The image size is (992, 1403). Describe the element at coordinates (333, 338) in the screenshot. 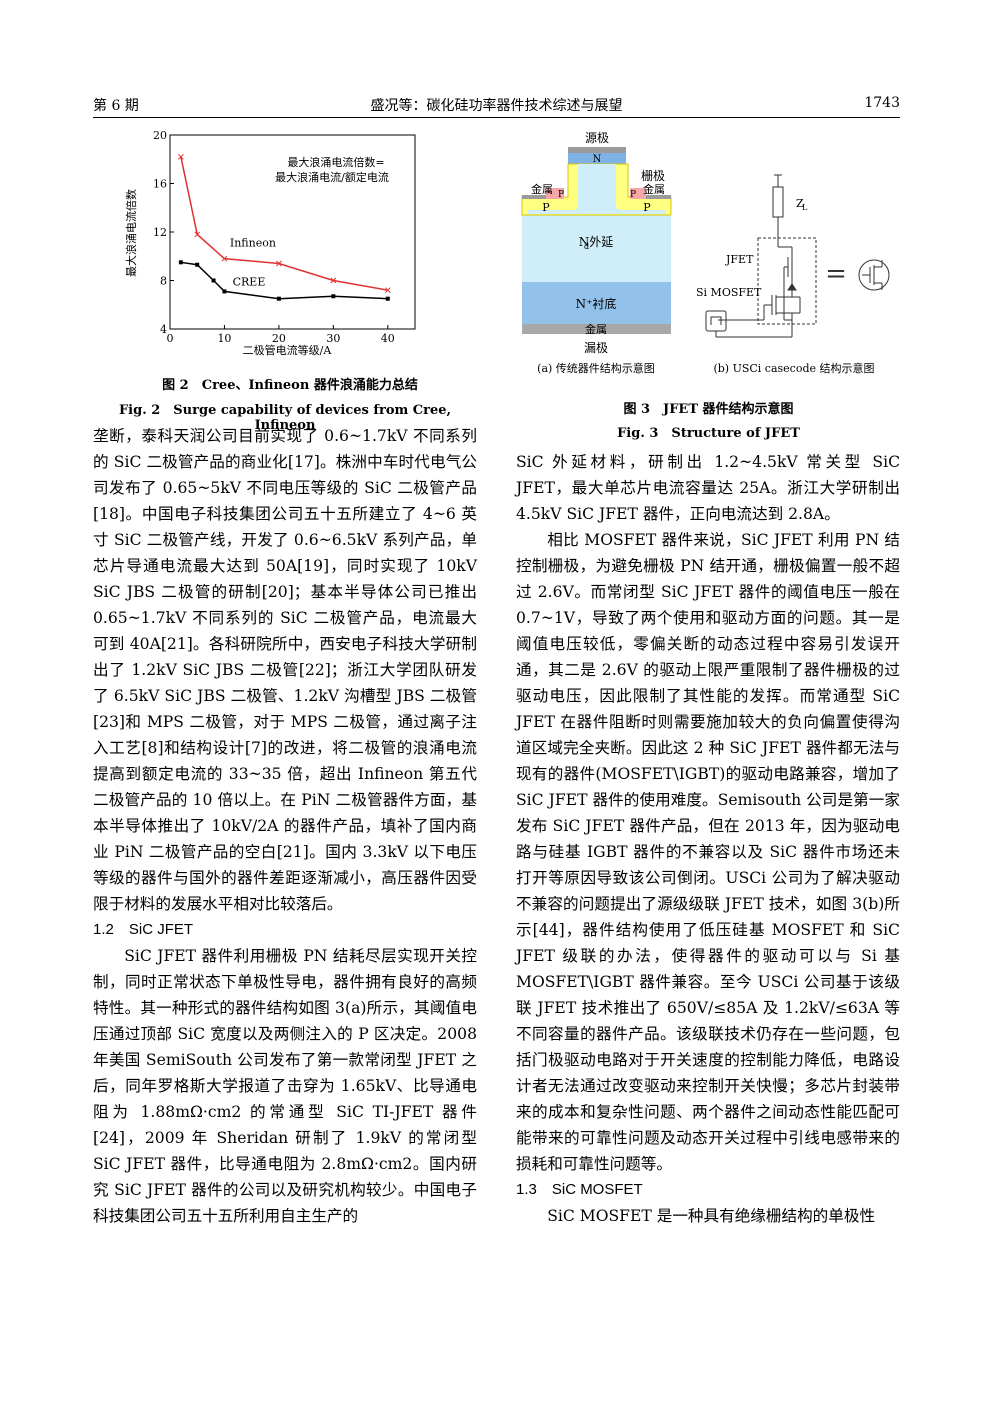

I see `x-tick-label: 30` at that location.